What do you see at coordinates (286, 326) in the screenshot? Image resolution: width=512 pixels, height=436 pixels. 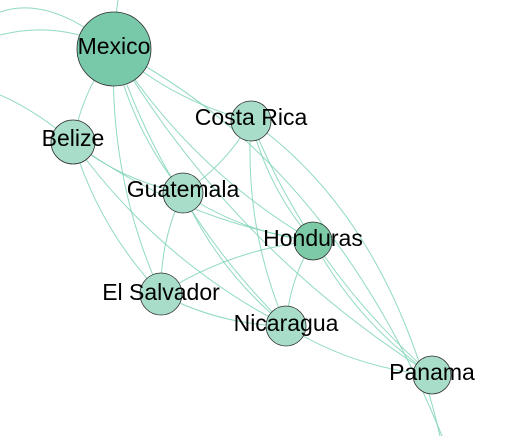 I see `node-nicaragua` at bounding box center [286, 326].